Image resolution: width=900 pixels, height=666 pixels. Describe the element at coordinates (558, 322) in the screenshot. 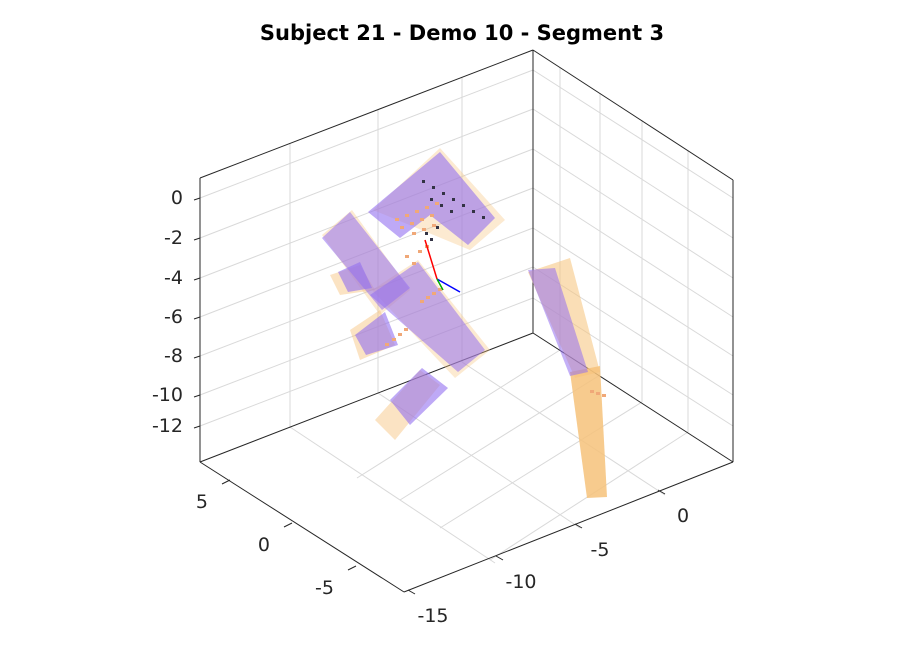

I see `thumb-purple` at that location.